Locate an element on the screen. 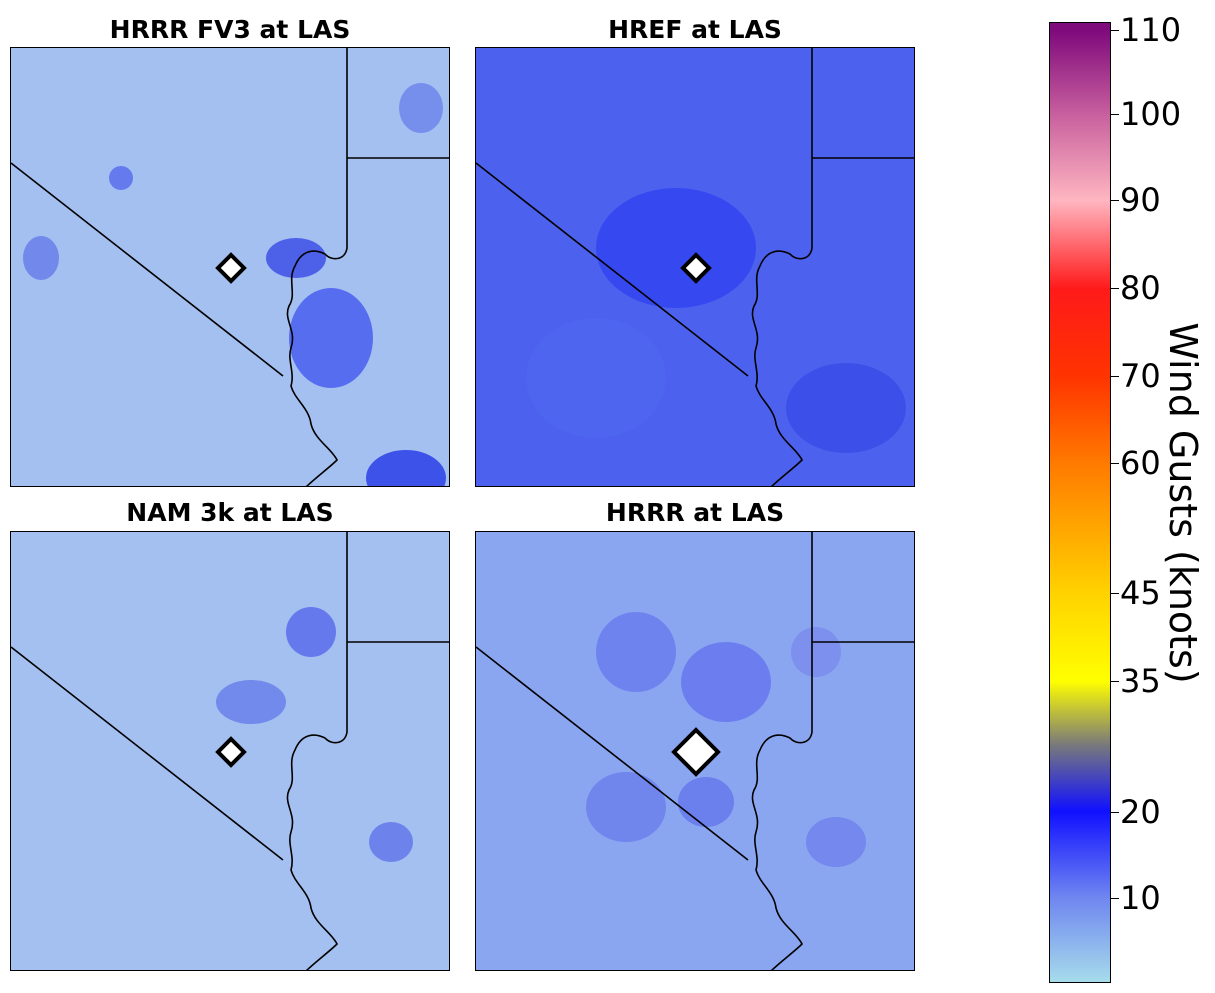 Image resolution: width=1215 pixels, height=993 pixels. panel-title-hrrr-fv3: HRRR FV3 at LAS is located at coordinates (230, 29).